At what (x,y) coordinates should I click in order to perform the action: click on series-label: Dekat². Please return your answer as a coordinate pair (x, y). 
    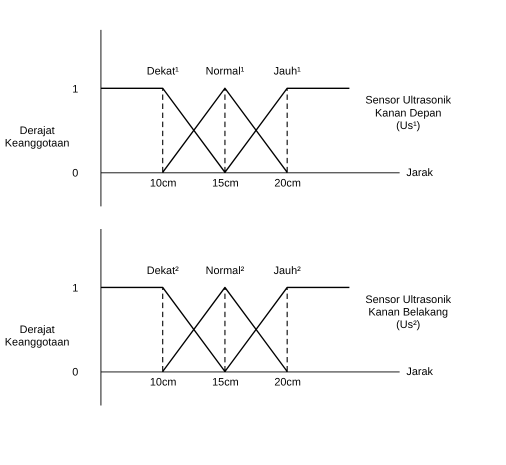
    Looking at the image, I should click on (163, 270).